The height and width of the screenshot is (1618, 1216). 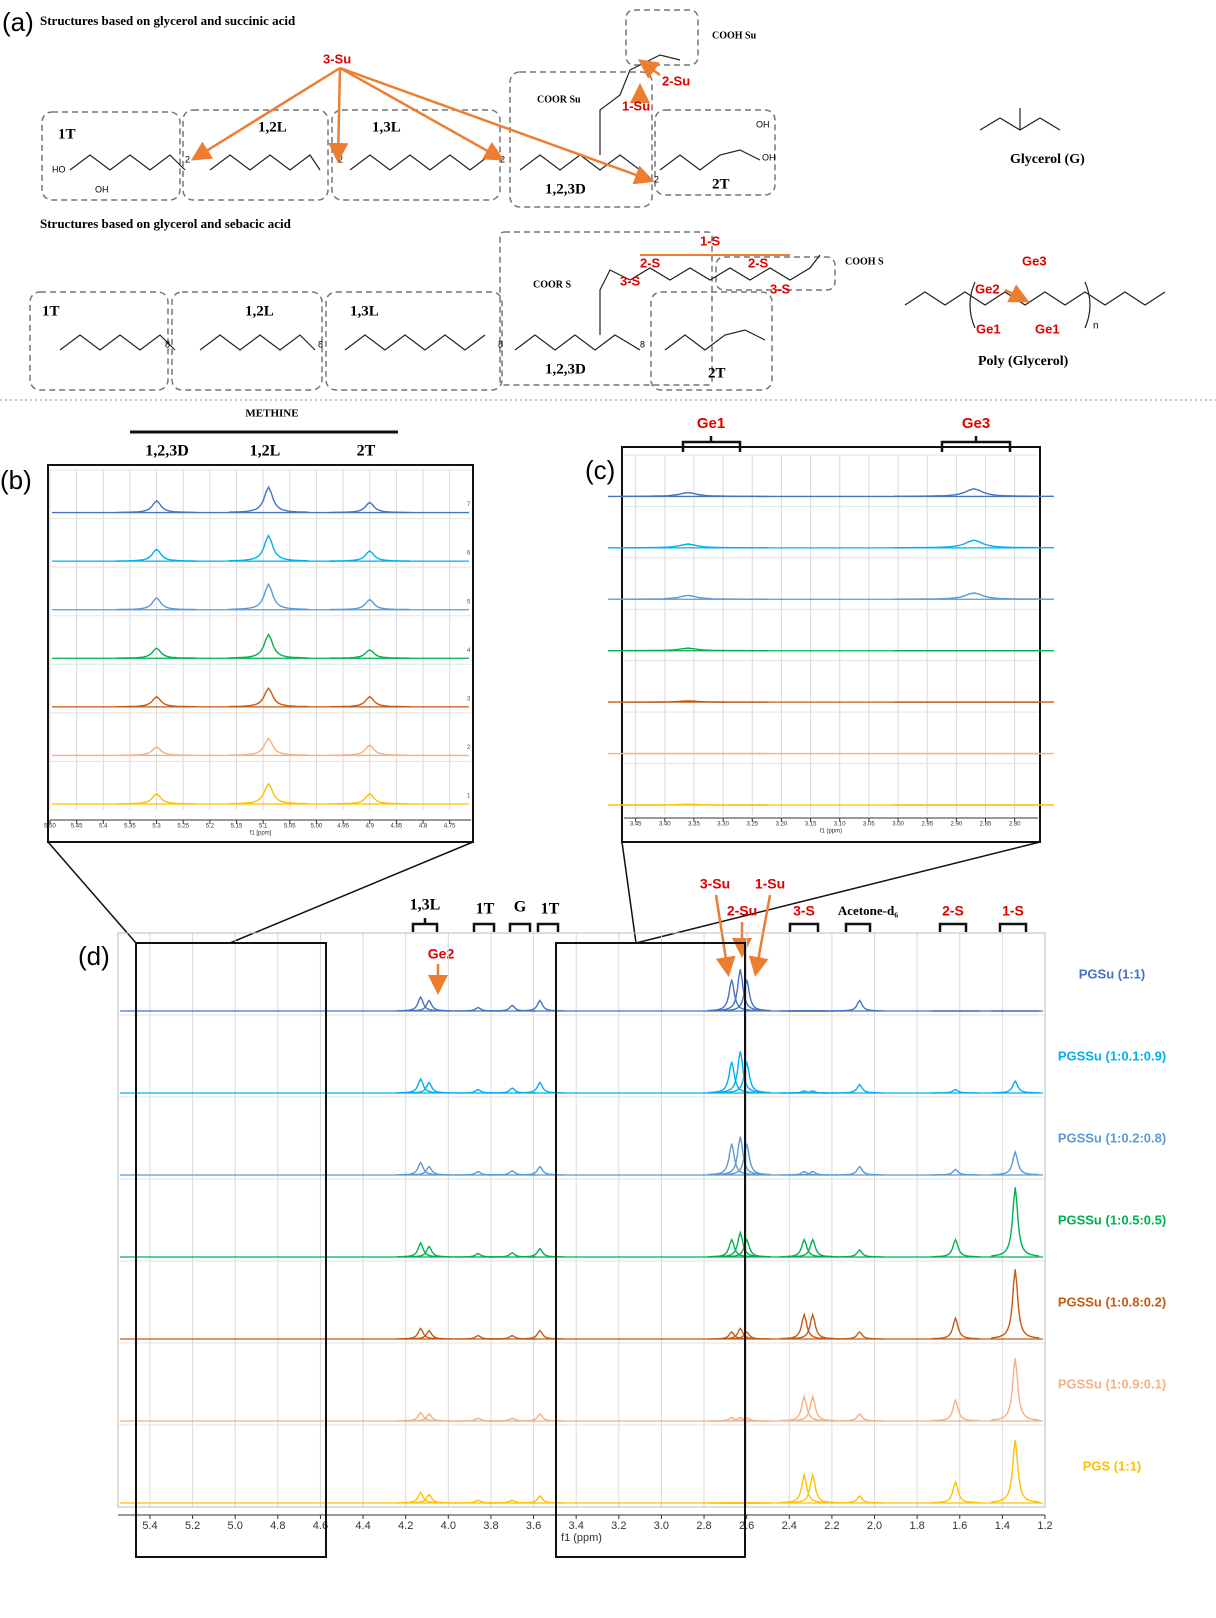 What do you see at coordinates (565, 189) in the screenshot?
I see `segment-label: 1,2,3D` at bounding box center [565, 189].